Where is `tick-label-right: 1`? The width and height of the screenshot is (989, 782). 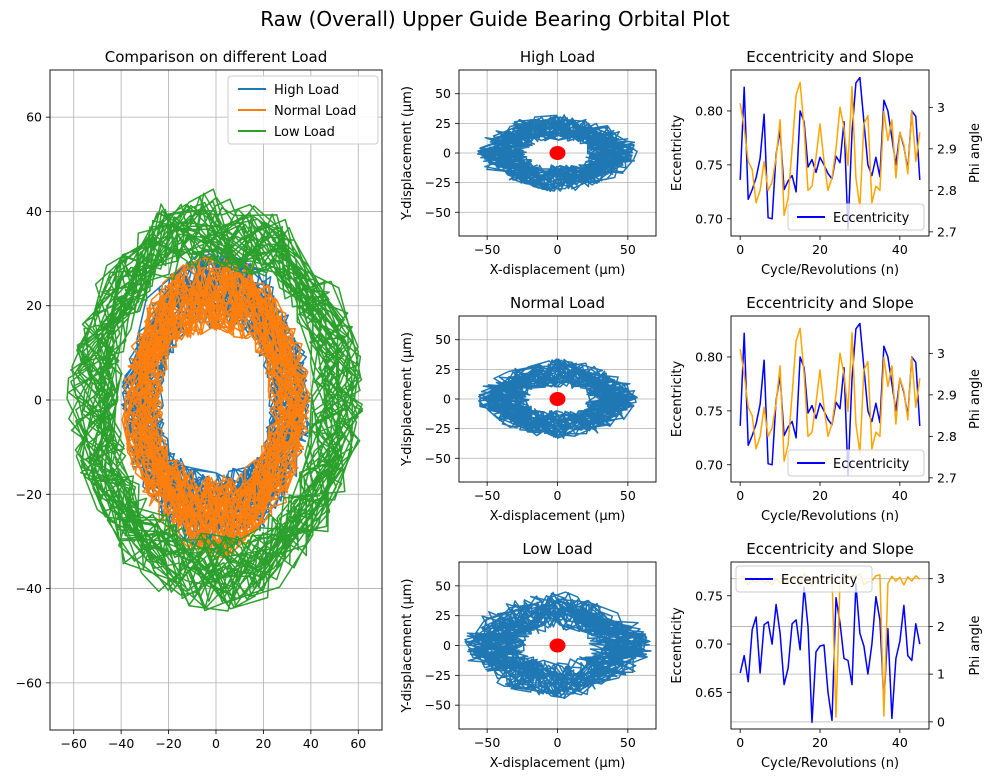
tick-label-right: 1 is located at coordinates (941, 674).